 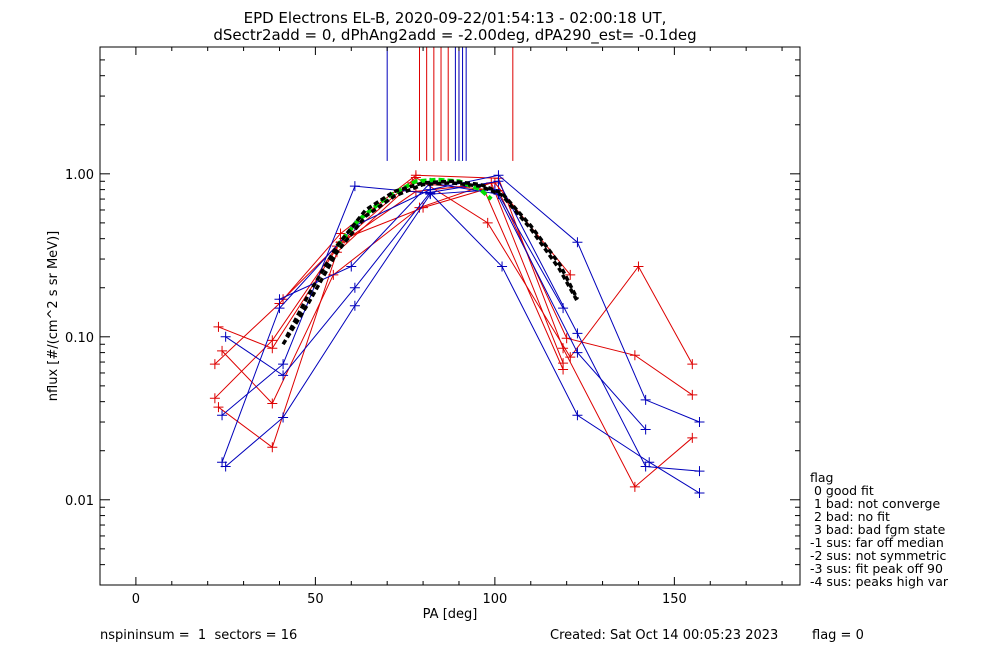 I want to click on legend-item: 3 bad: bad fgm state, so click(x=878, y=529).